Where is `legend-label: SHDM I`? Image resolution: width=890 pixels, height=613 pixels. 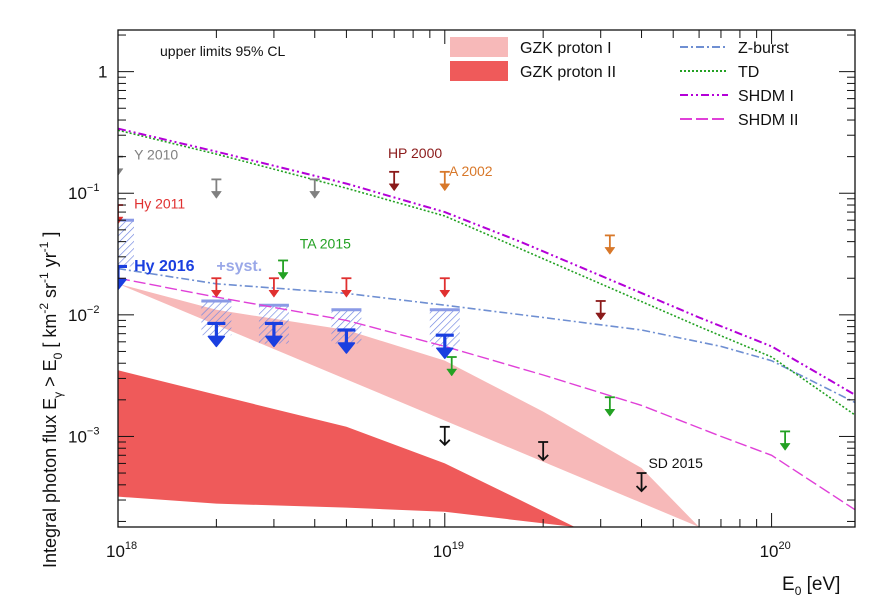
legend-label: SHDM I is located at coordinates (766, 96).